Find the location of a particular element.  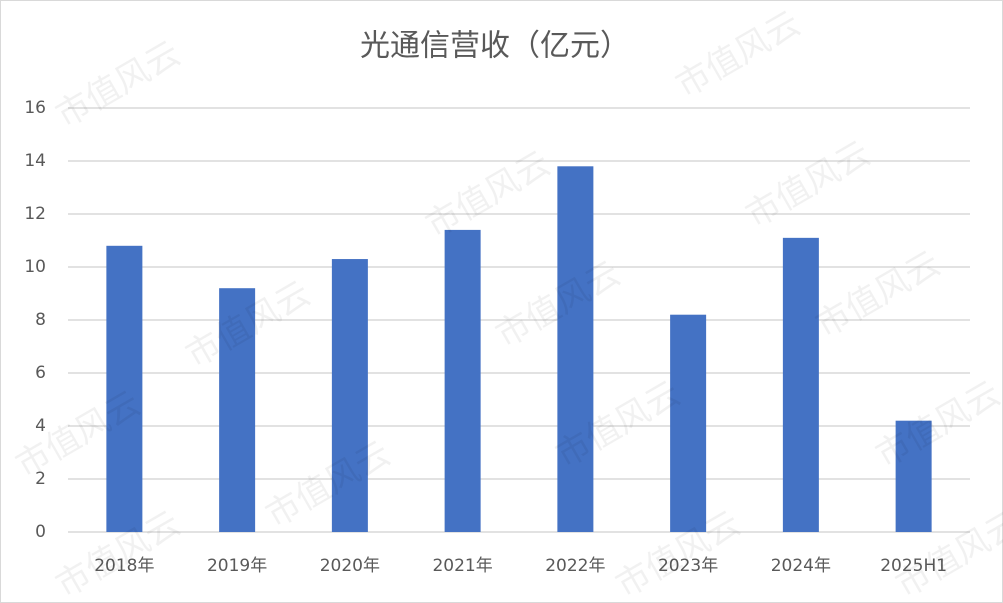

x-tick-label: 2025H1 is located at coordinates (913, 566).